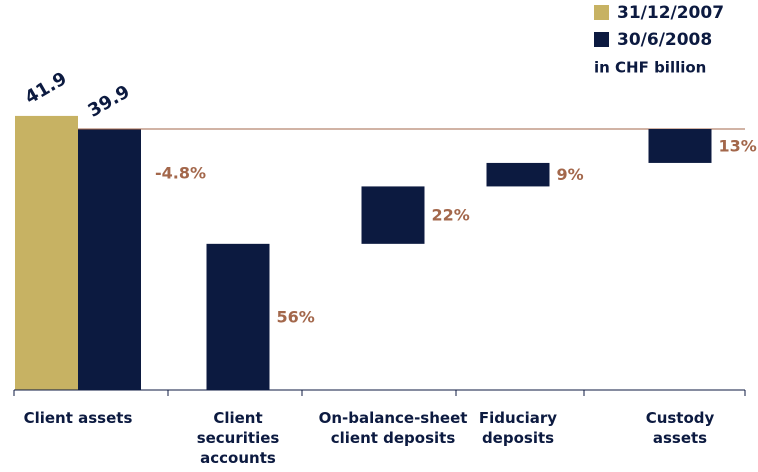 The width and height of the screenshot is (758, 472). Describe the element at coordinates (238, 438) in the screenshot. I see `x-tick-label: Client securities accounts` at that location.